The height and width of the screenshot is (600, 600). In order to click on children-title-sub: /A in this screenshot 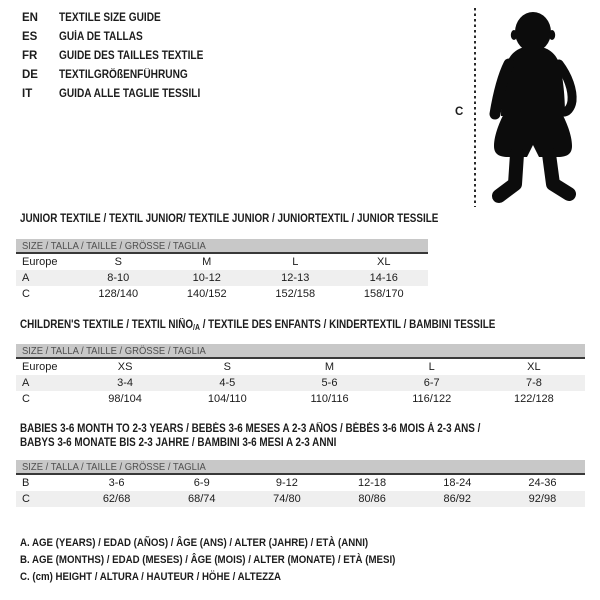, I will do `click(196, 327)`.